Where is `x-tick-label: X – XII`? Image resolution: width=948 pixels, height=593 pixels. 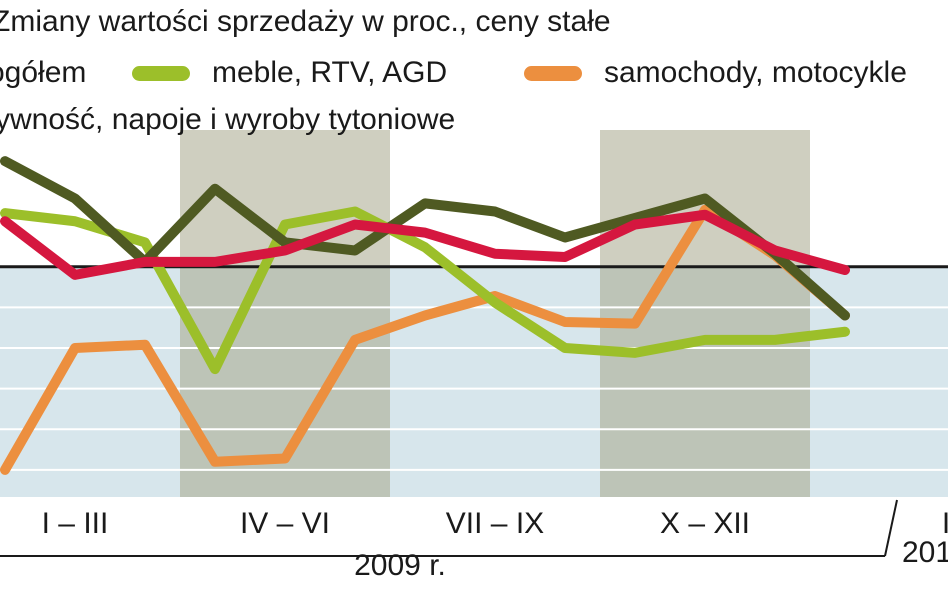
x-tick-label: X – XII is located at coordinates (705, 523).